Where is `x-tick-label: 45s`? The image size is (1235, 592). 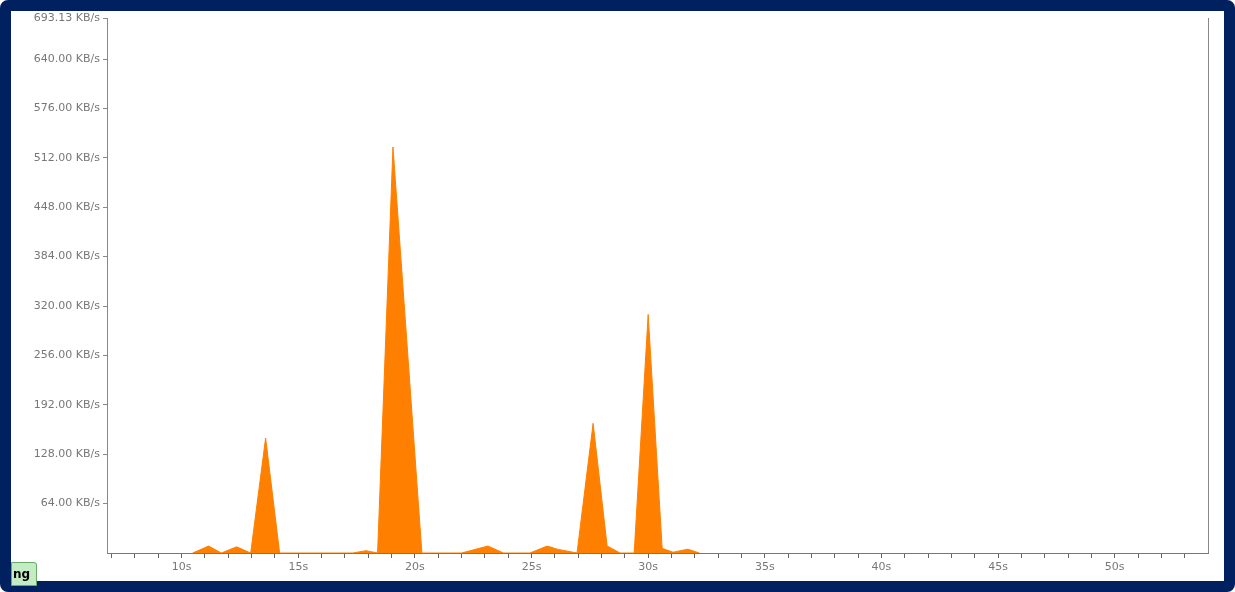 x-tick-label: 45s is located at coordinates (998, 567).